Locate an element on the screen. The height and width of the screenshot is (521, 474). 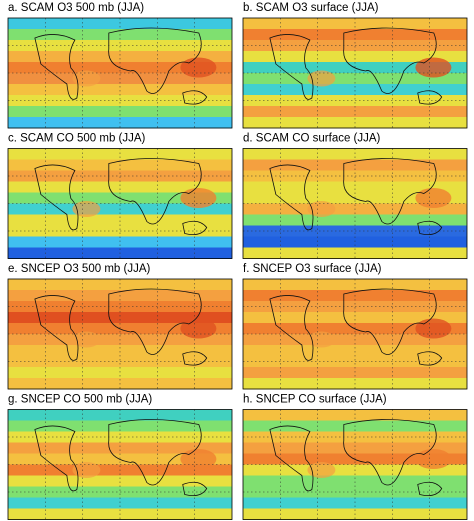
map-panel: h. SNCEP CO surface (JJA) is located at coordinates (355, 457).